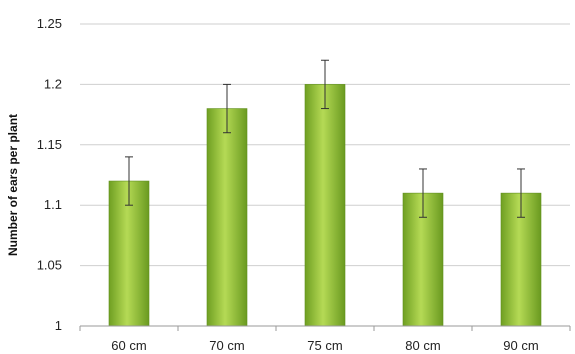  I want to click on y-tick-label: 1.05, so click(49, 265).